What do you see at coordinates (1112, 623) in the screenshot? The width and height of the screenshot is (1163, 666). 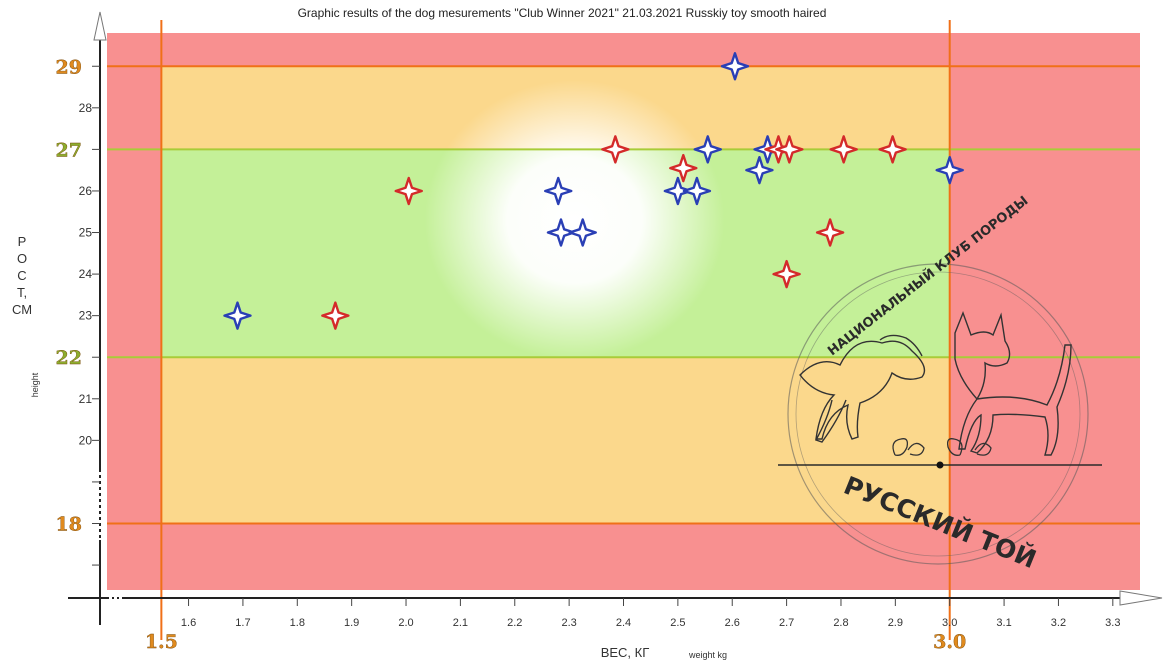 I see `x-tick-label: 3.3` at bounding box center [1112, 623].